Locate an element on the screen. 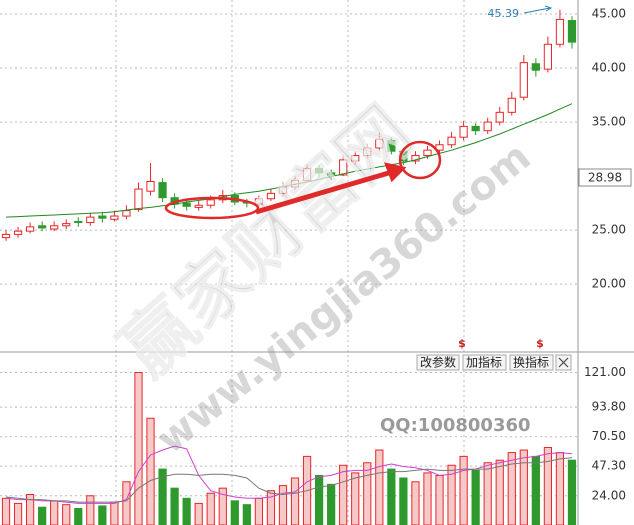  annotation-shapes is located at coordinates (303, 180).